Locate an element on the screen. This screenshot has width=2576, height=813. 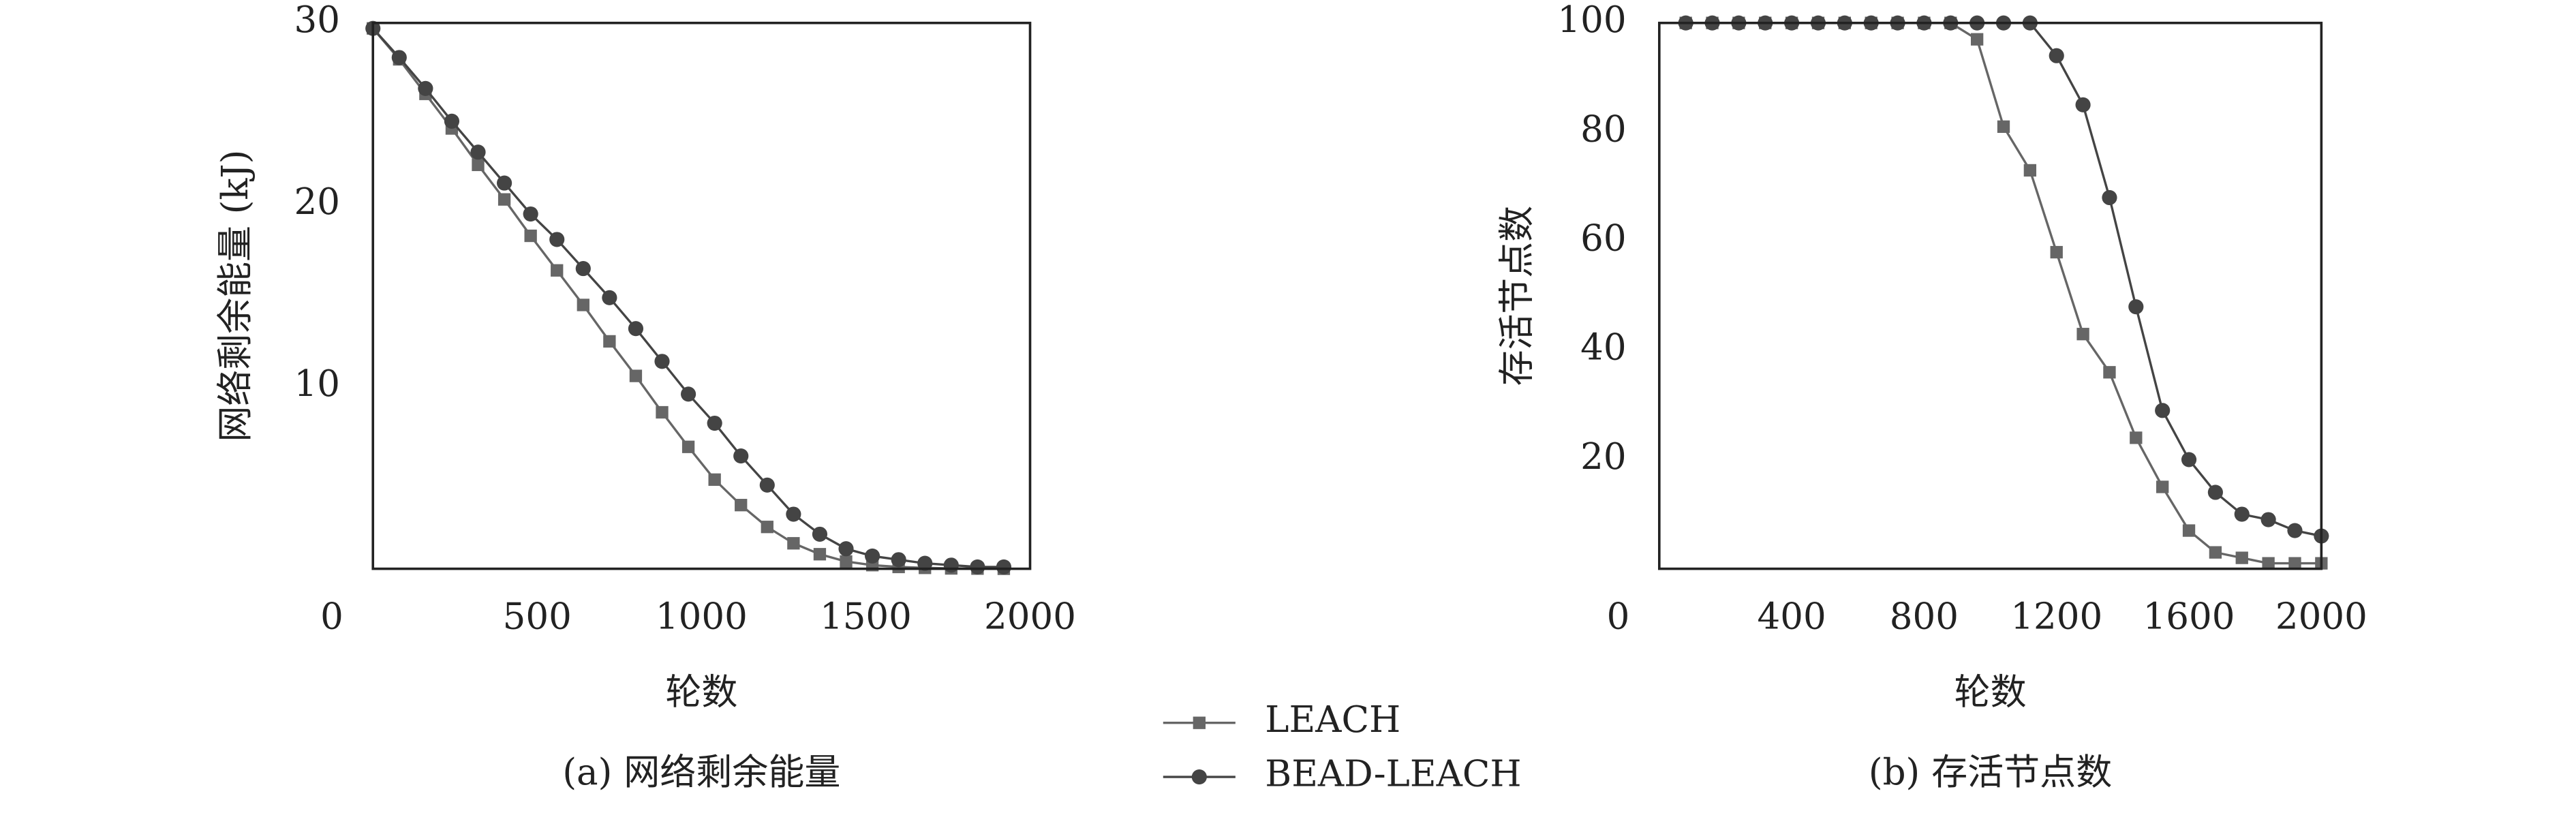
y-axis-label: 存活节点数 is located at coordinates (1516, 296).